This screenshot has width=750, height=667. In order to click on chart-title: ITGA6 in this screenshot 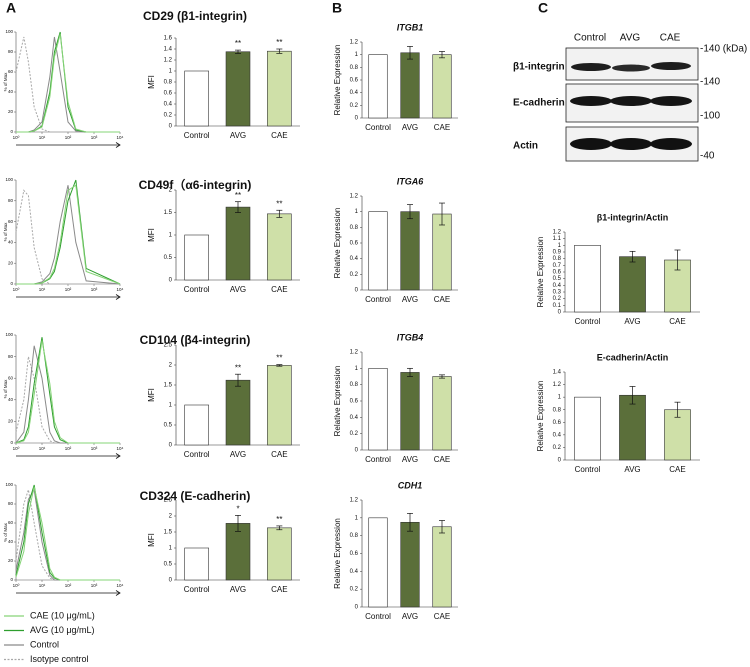, I will do `click(410, 181)`.